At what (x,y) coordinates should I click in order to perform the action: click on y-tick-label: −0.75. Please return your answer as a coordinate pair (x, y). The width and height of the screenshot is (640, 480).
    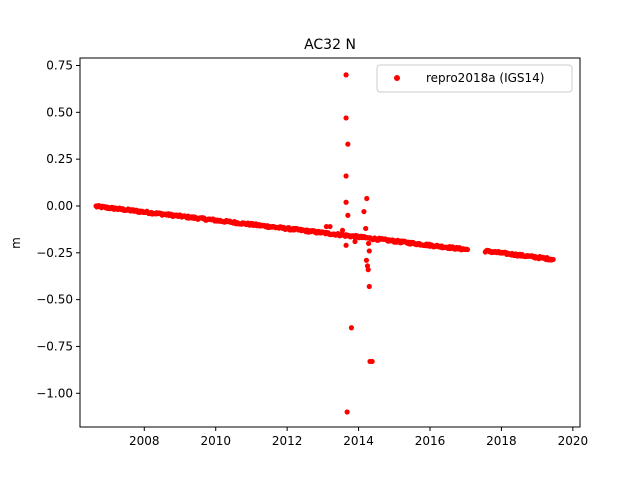
    Looking at the image, I should click on (54, 346).